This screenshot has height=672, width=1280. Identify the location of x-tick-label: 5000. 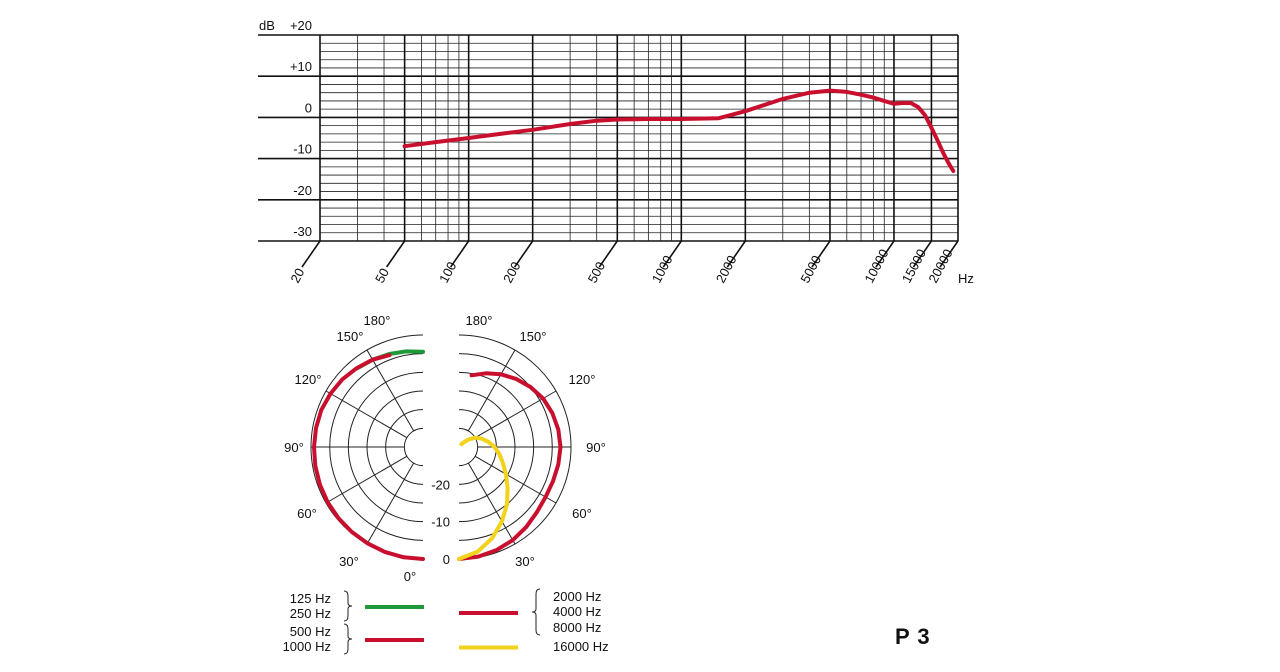
(810, 269).